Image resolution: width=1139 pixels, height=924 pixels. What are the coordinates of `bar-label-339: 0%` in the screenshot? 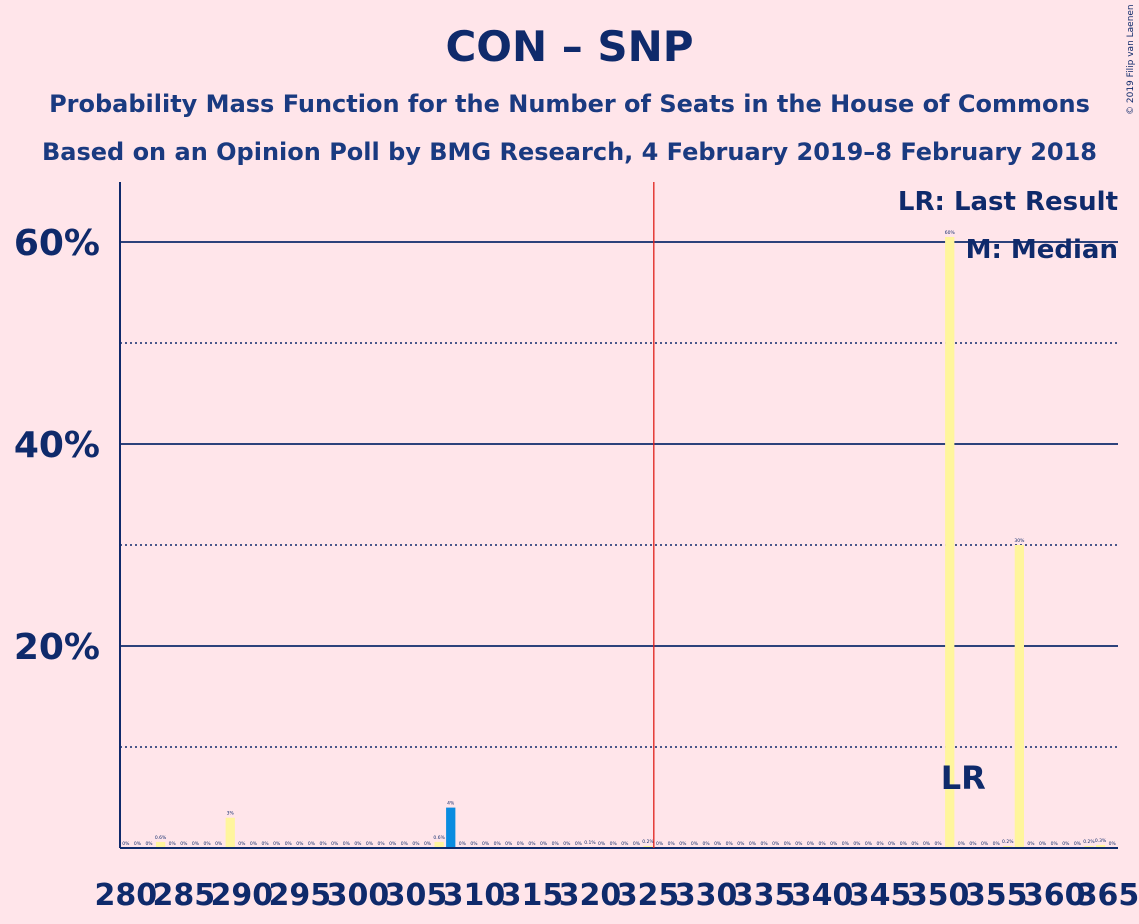 It's located at (811, 844).